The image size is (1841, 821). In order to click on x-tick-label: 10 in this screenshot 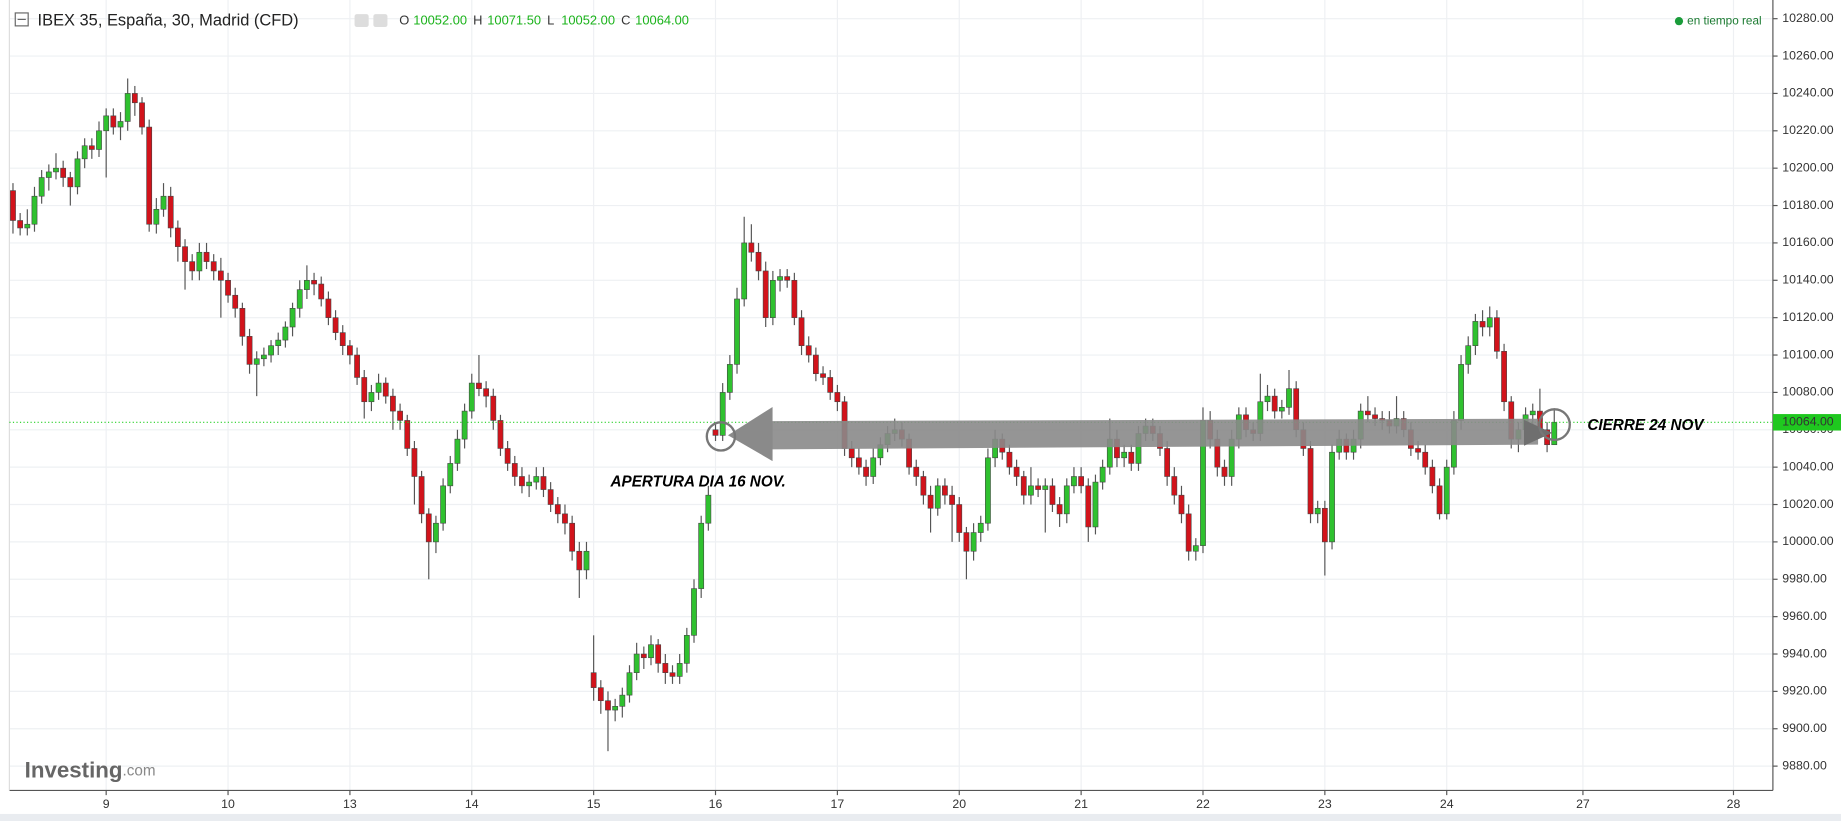, I will do `click(228, 804)`.